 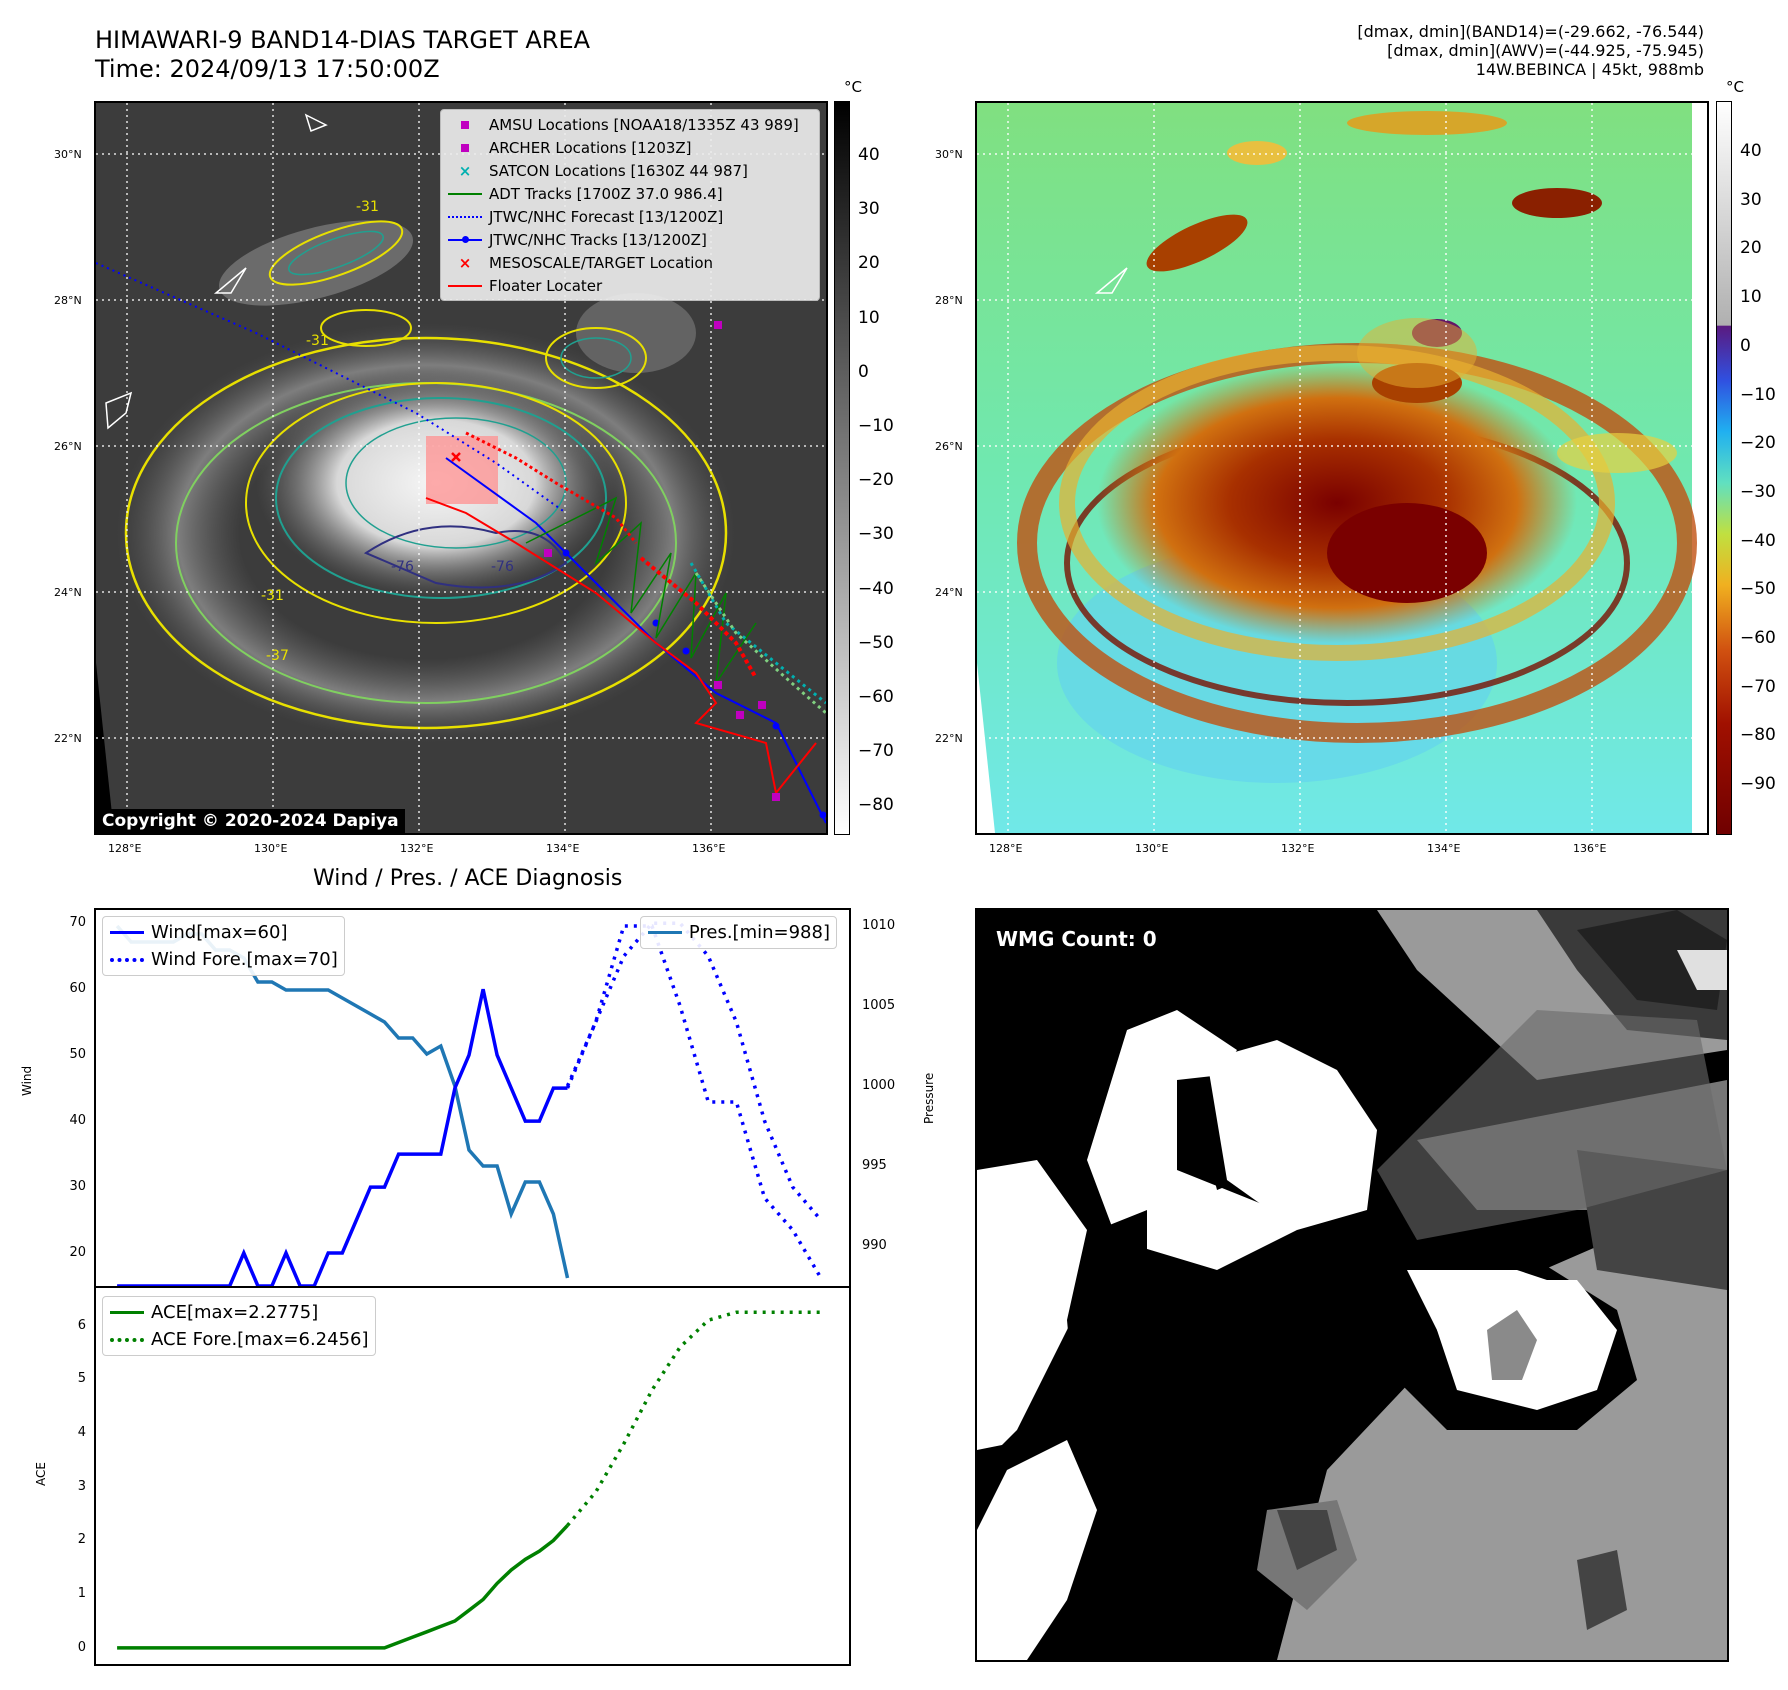 What do you see at coordinates (1724, 468) in the screenshot?
I see `color-colorbar` at bounding box center [1724, 468].